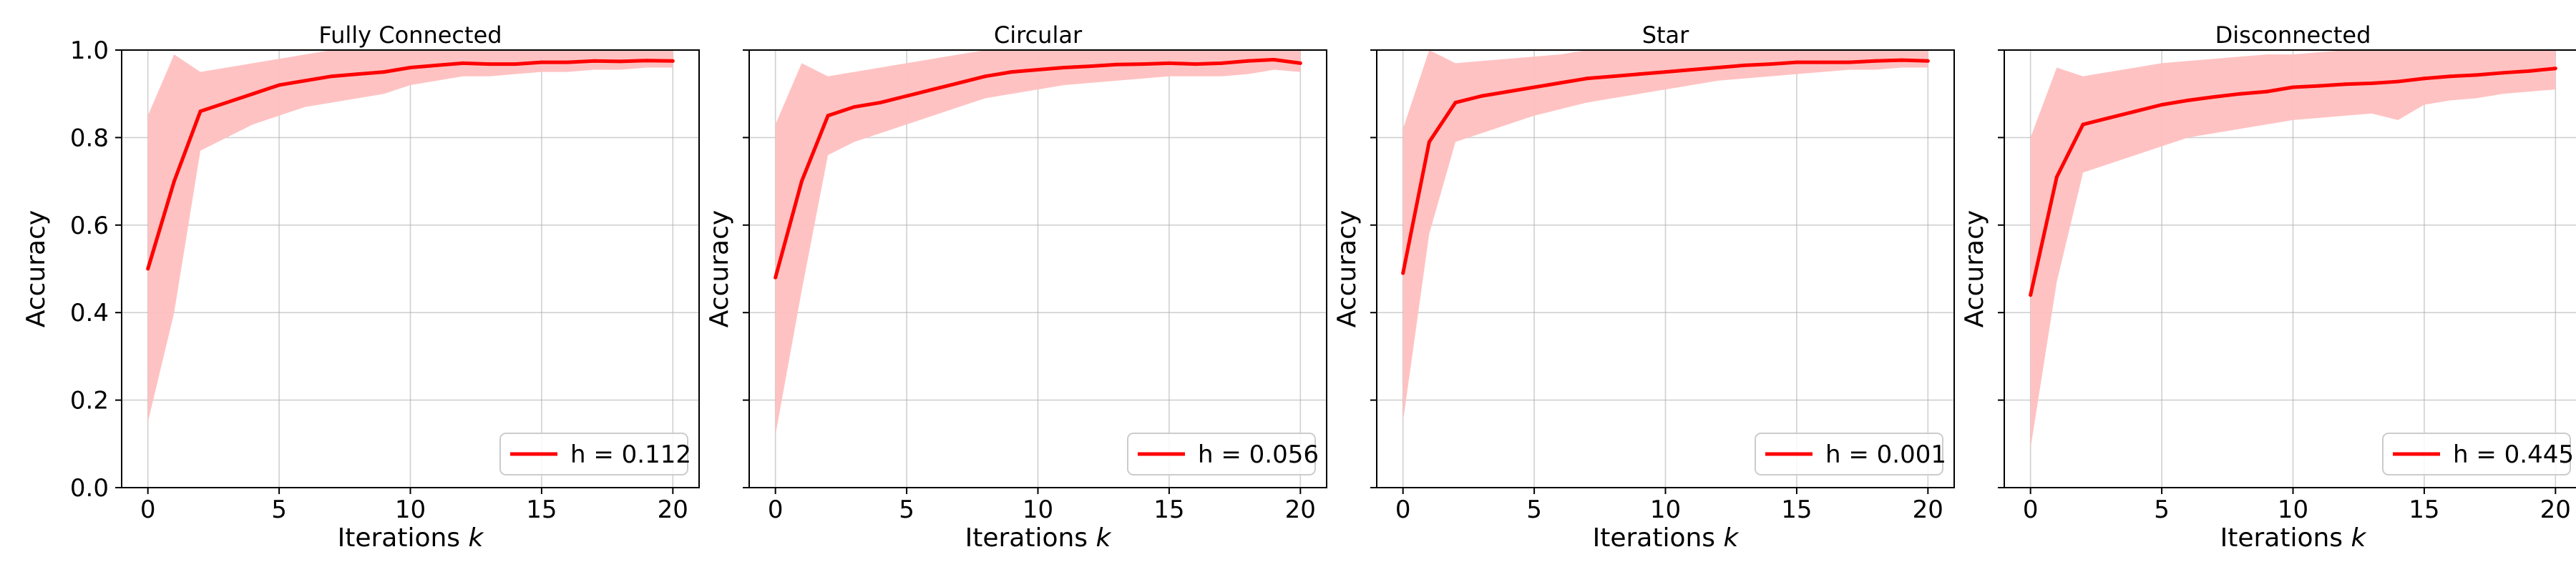  I want to click on legend-label: h = 0.056, so click(1258, 454).